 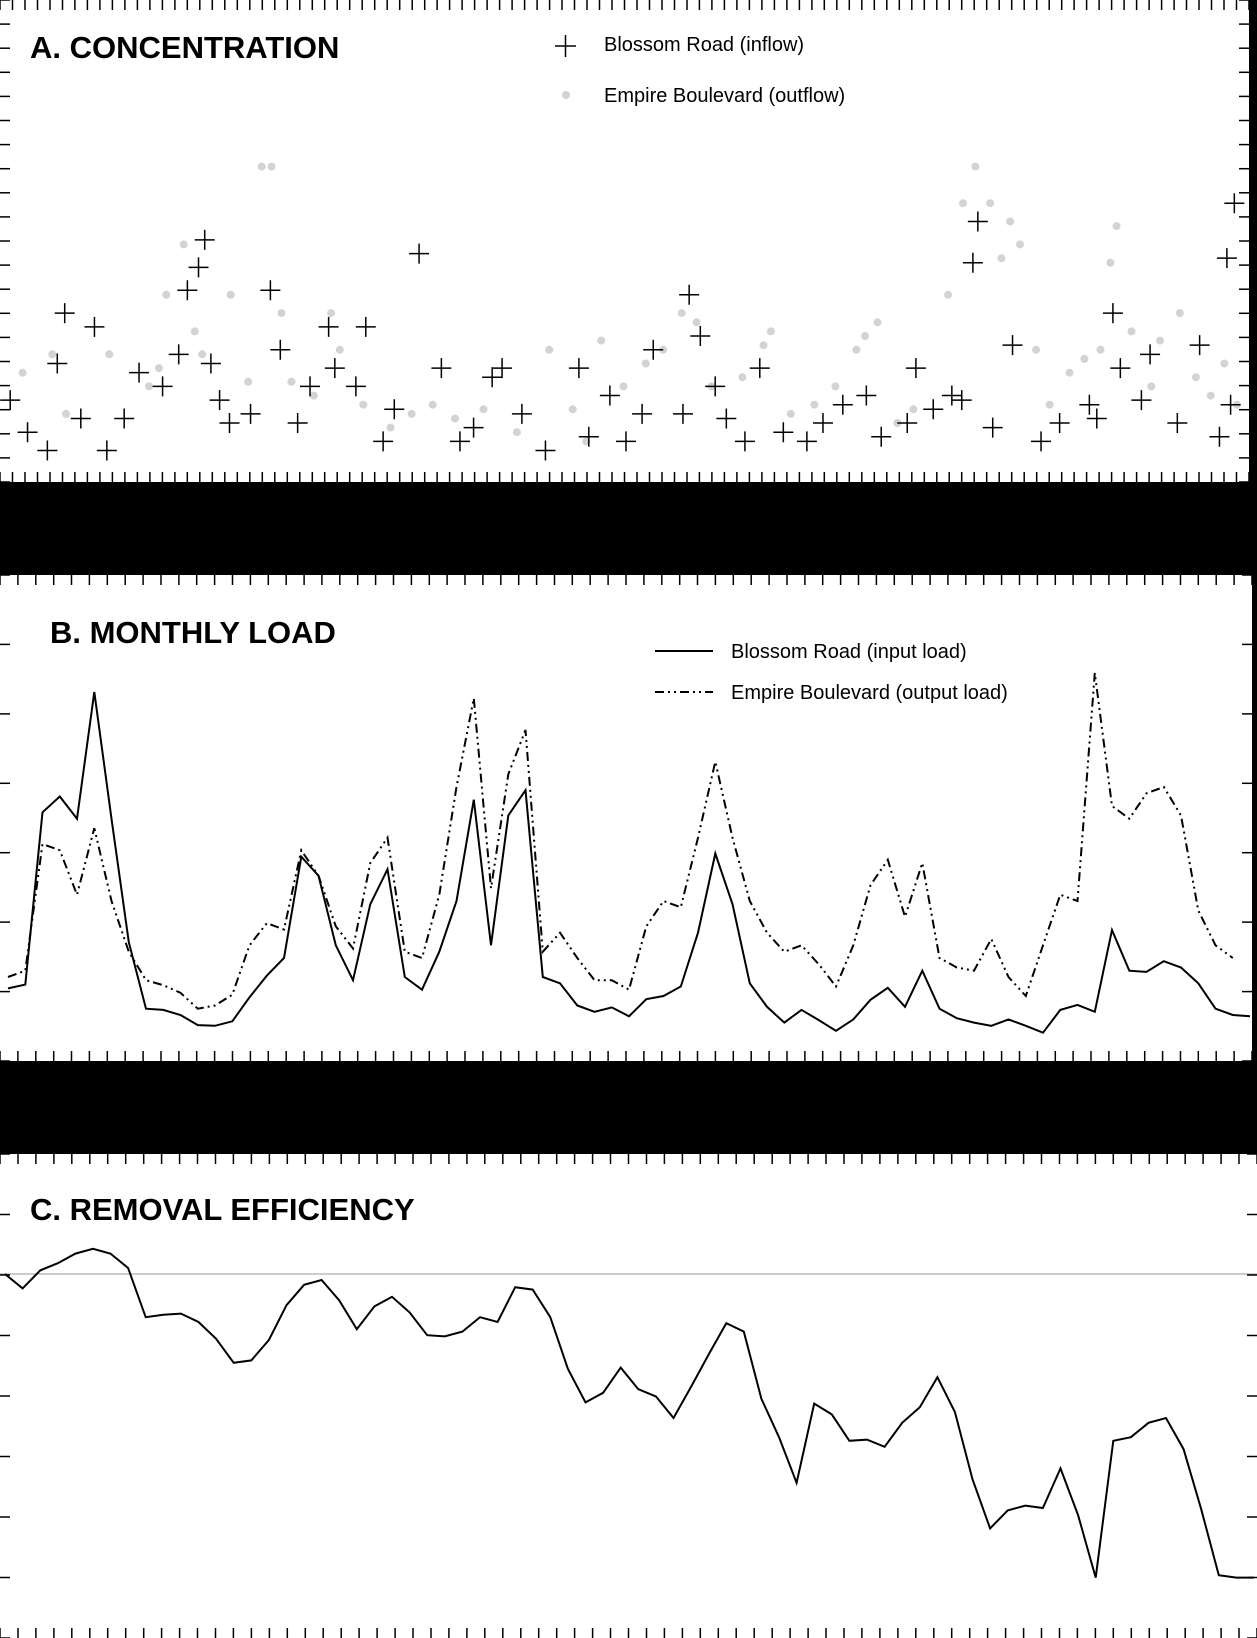 What do you see at coordinates (565, 46) in the screenshot?
I see `legend-plus-marker` at bounding box center [565, 46].